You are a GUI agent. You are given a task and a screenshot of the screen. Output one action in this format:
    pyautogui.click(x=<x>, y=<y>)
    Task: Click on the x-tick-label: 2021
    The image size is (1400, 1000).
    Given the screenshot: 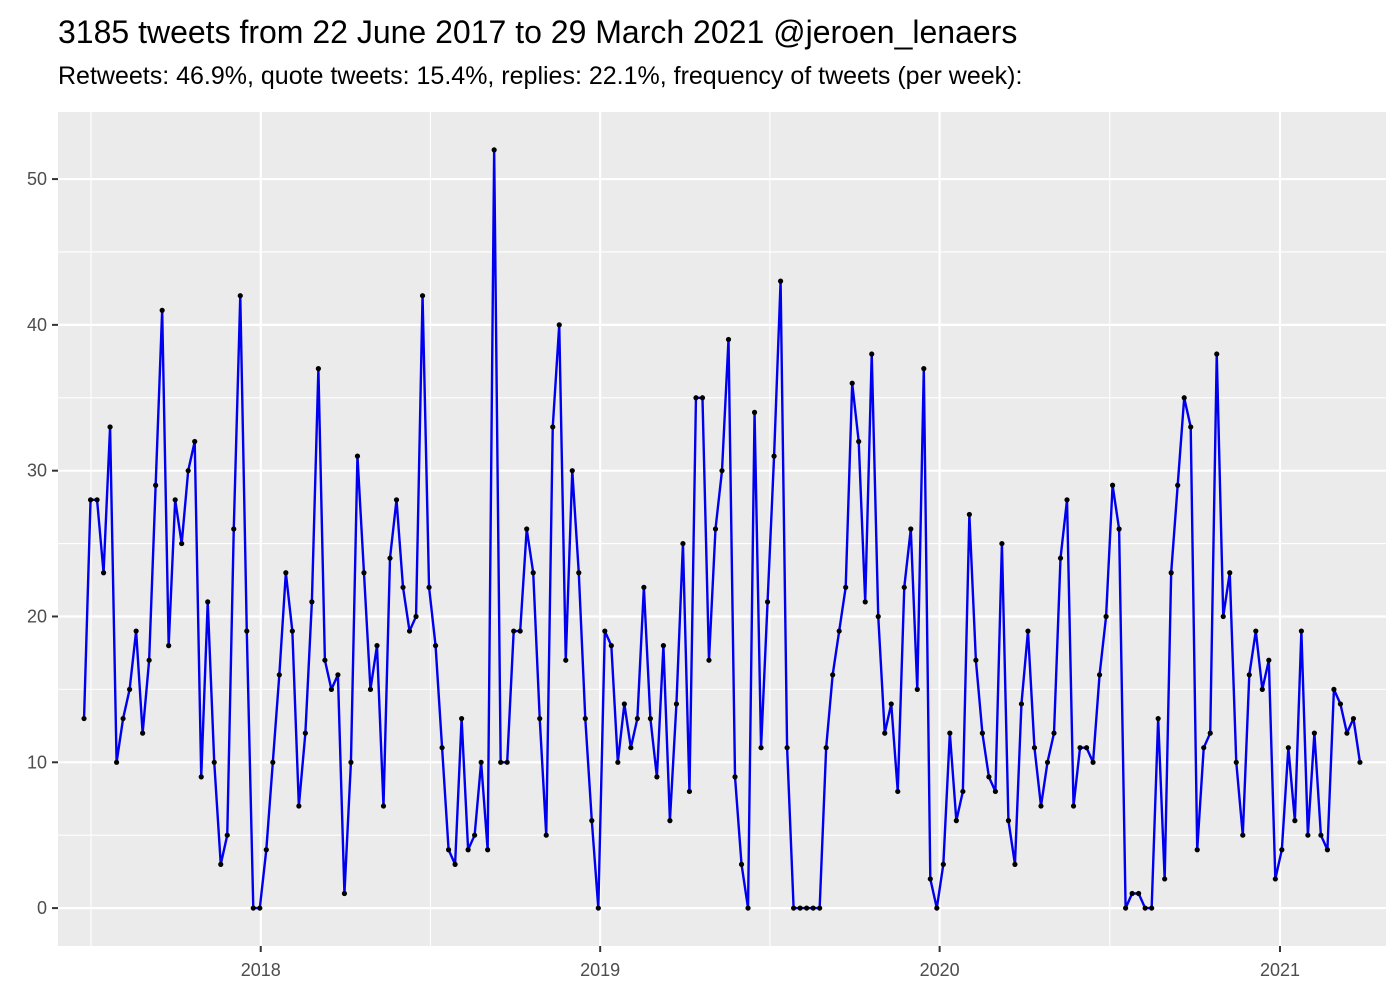 What is the action you would take?
    pyautogui.click(x=1280, y=970)
    